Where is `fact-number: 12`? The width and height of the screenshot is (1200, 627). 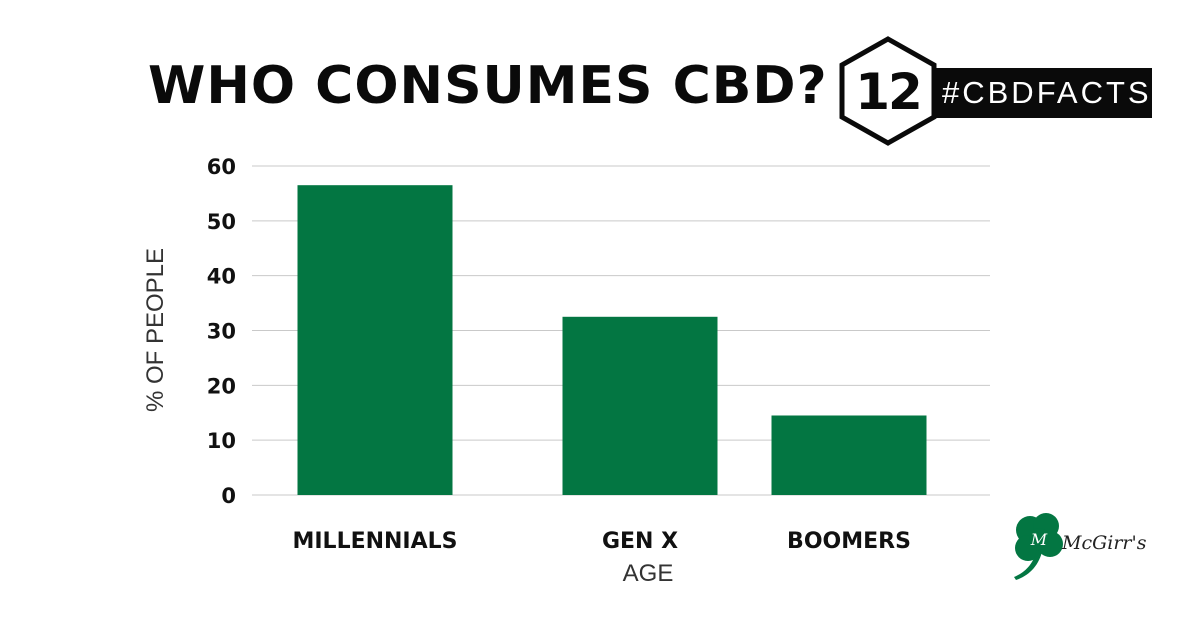 fact-number: 12 is located at coordinates (889, 92).